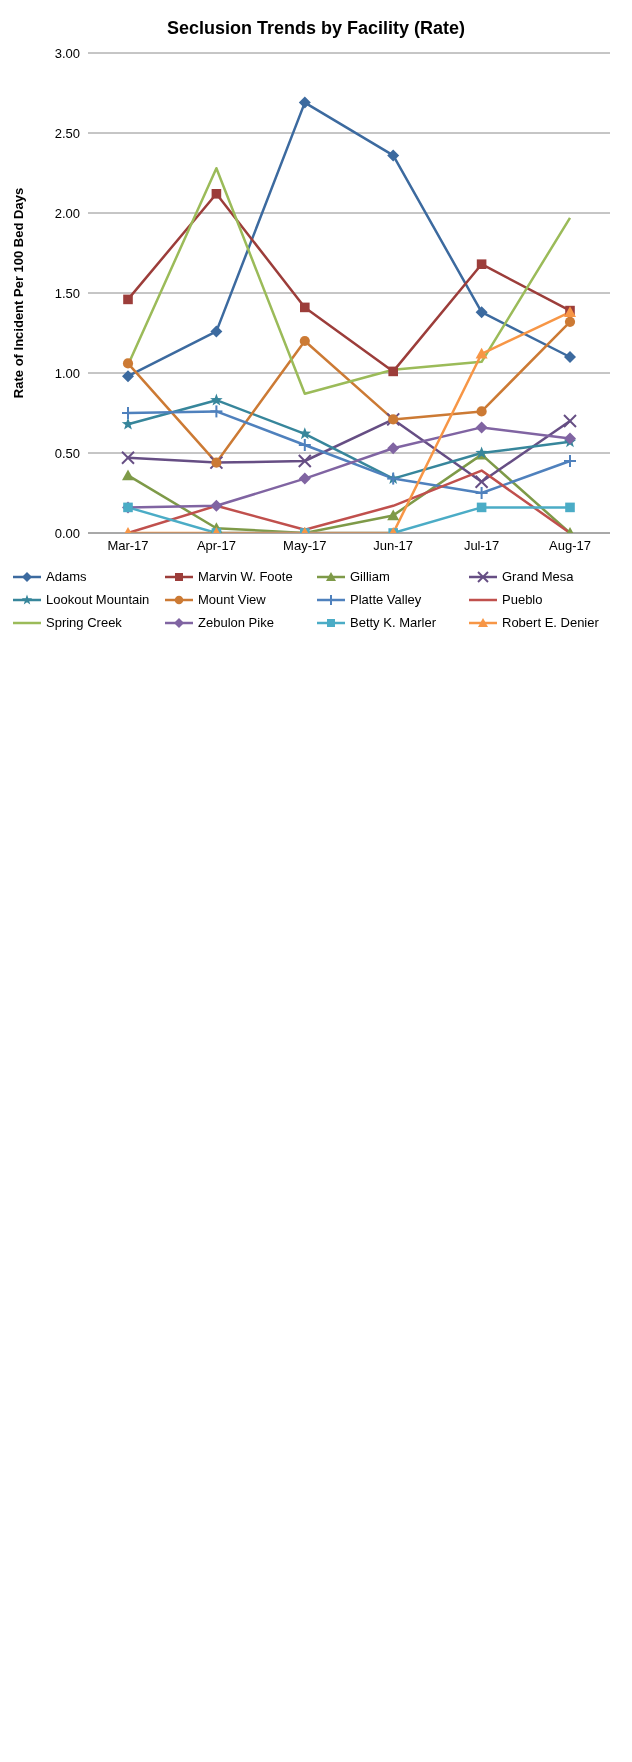 The height and width of the screenshot is (1762, 632). Describe the element at coordinates (67, 213) in the screenshot. I see `y-tick-label: 2.00` at that location.